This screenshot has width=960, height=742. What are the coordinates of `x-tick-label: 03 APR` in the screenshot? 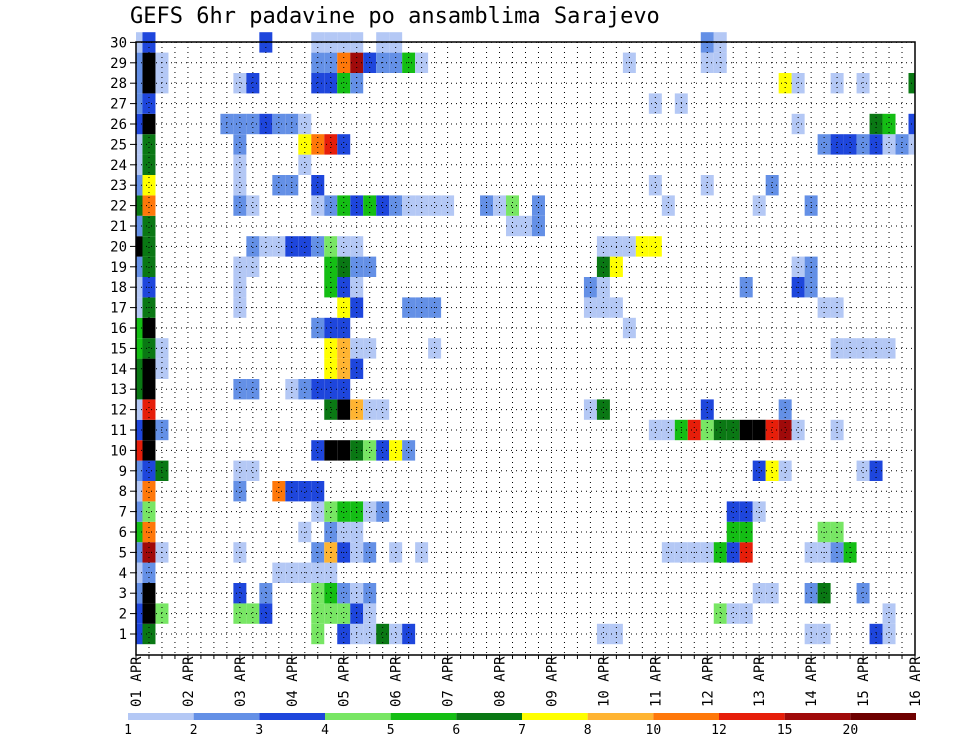 It's located at (241, 681).